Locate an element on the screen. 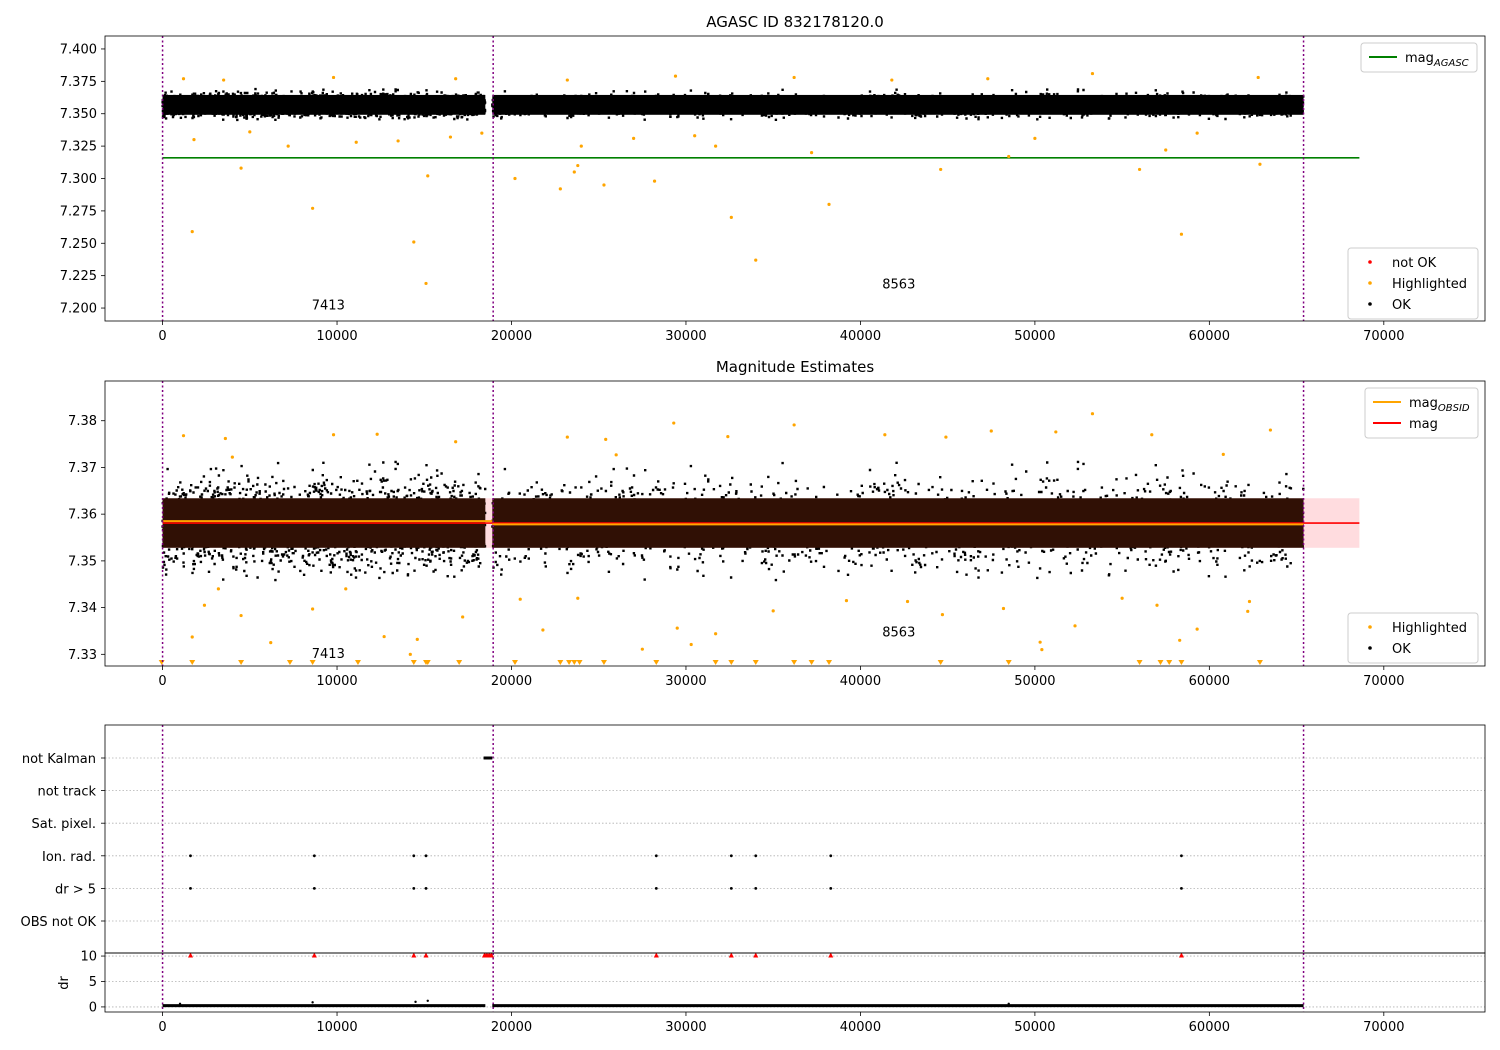 This screenshot has width=1500, height=1050. x-tick-label: 40000 is located at coordinates (860, 681).